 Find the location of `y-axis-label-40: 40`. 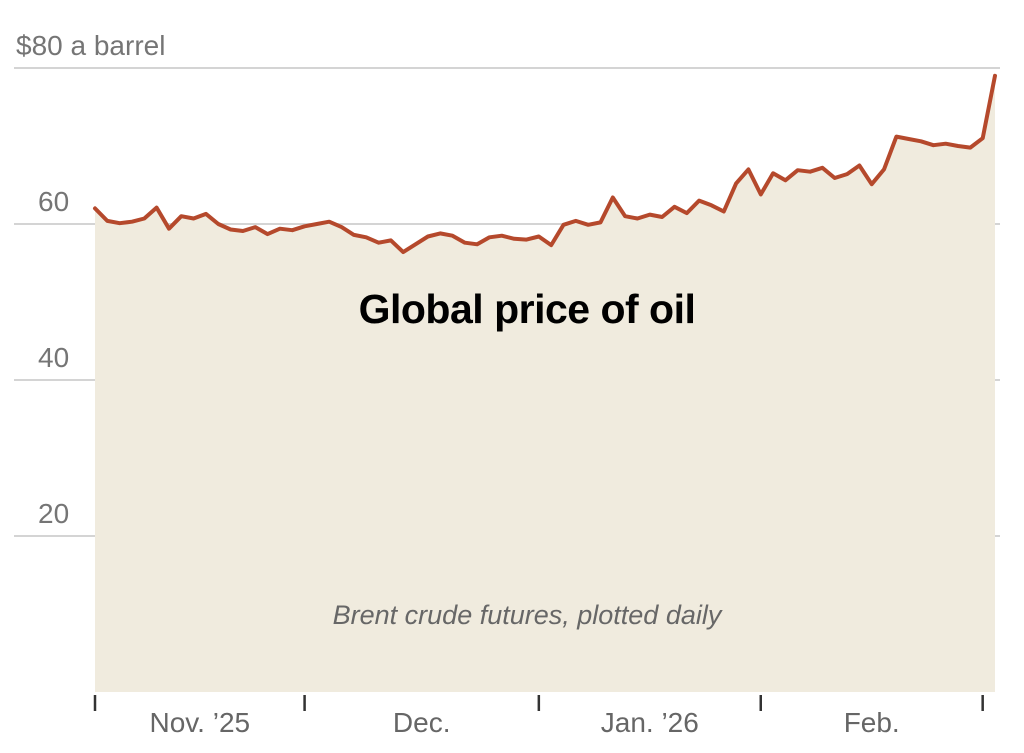

y-axis-label-40: 40 is located at coordinates (53, 357).